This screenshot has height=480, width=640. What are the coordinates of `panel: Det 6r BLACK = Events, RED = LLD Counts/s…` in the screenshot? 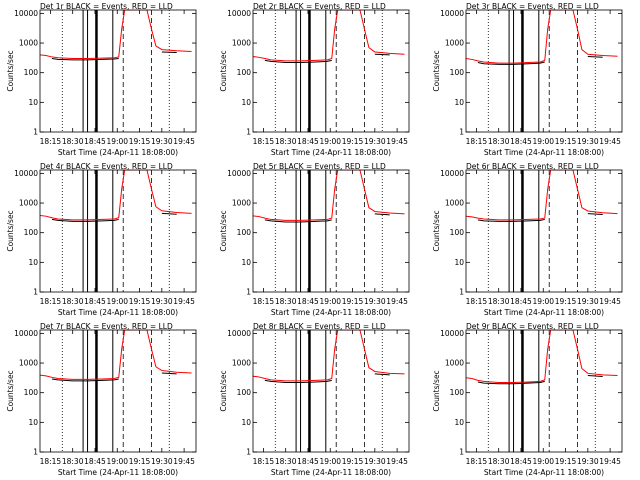 It's located at (527, 239).